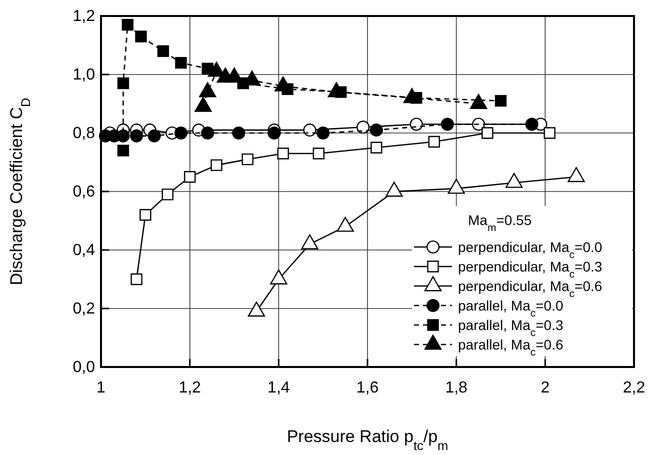 Image resolution: width=666 pixels, height=455 pixels. Describe the element at coordinates (367, 387) in the screenshot. I see `x-tick-label: 1,6` at that location.